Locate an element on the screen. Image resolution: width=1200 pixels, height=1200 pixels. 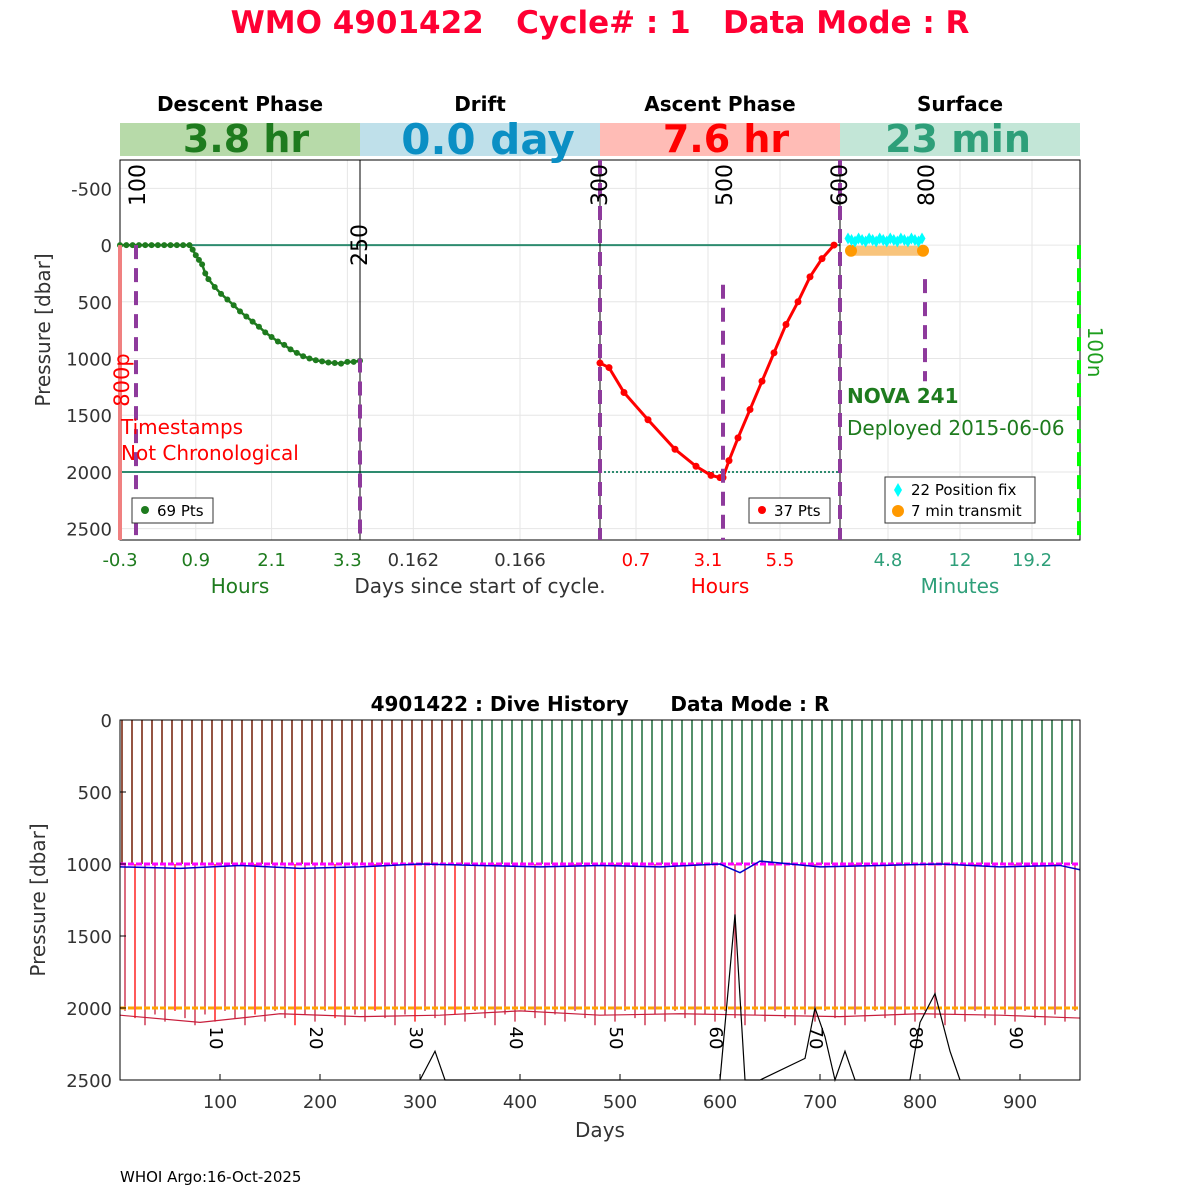
descent-duration-band is located at coordinates (240, 139).